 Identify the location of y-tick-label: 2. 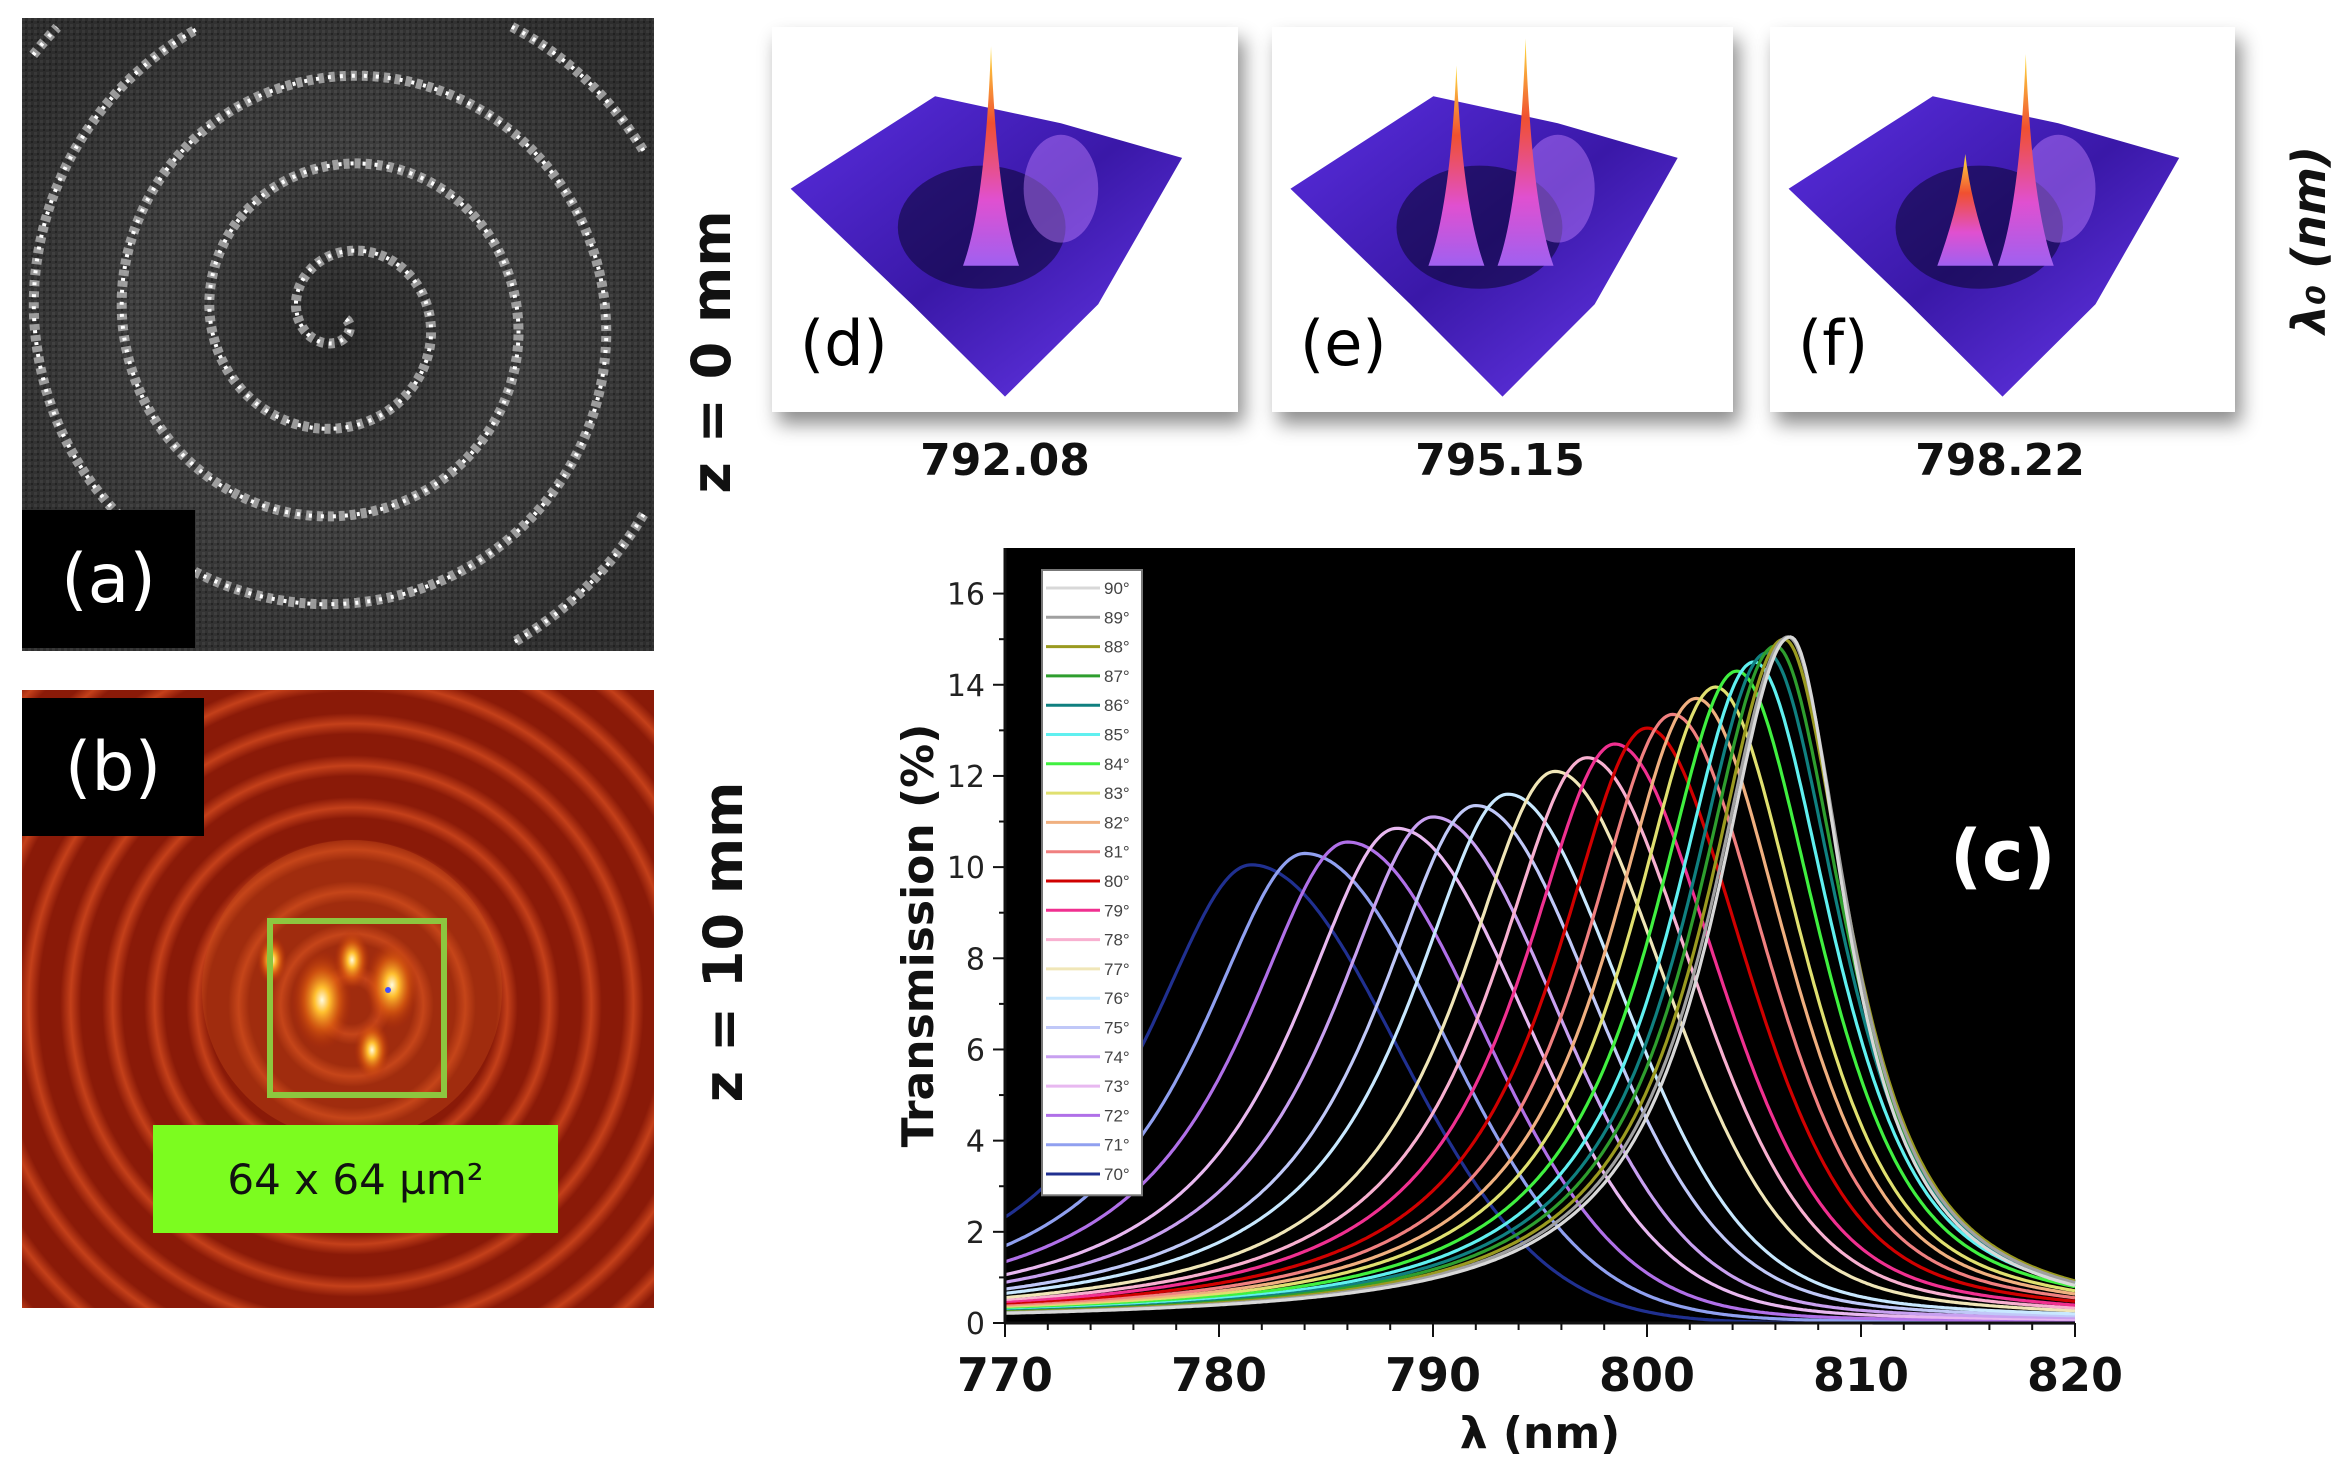
(975, 1233).